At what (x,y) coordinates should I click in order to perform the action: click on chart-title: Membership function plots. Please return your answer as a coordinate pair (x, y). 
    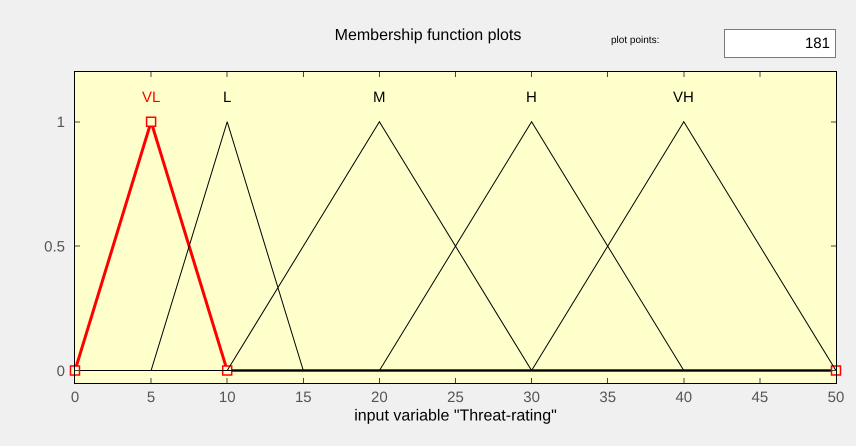
    Looking at the image, I should click on (428, 35).